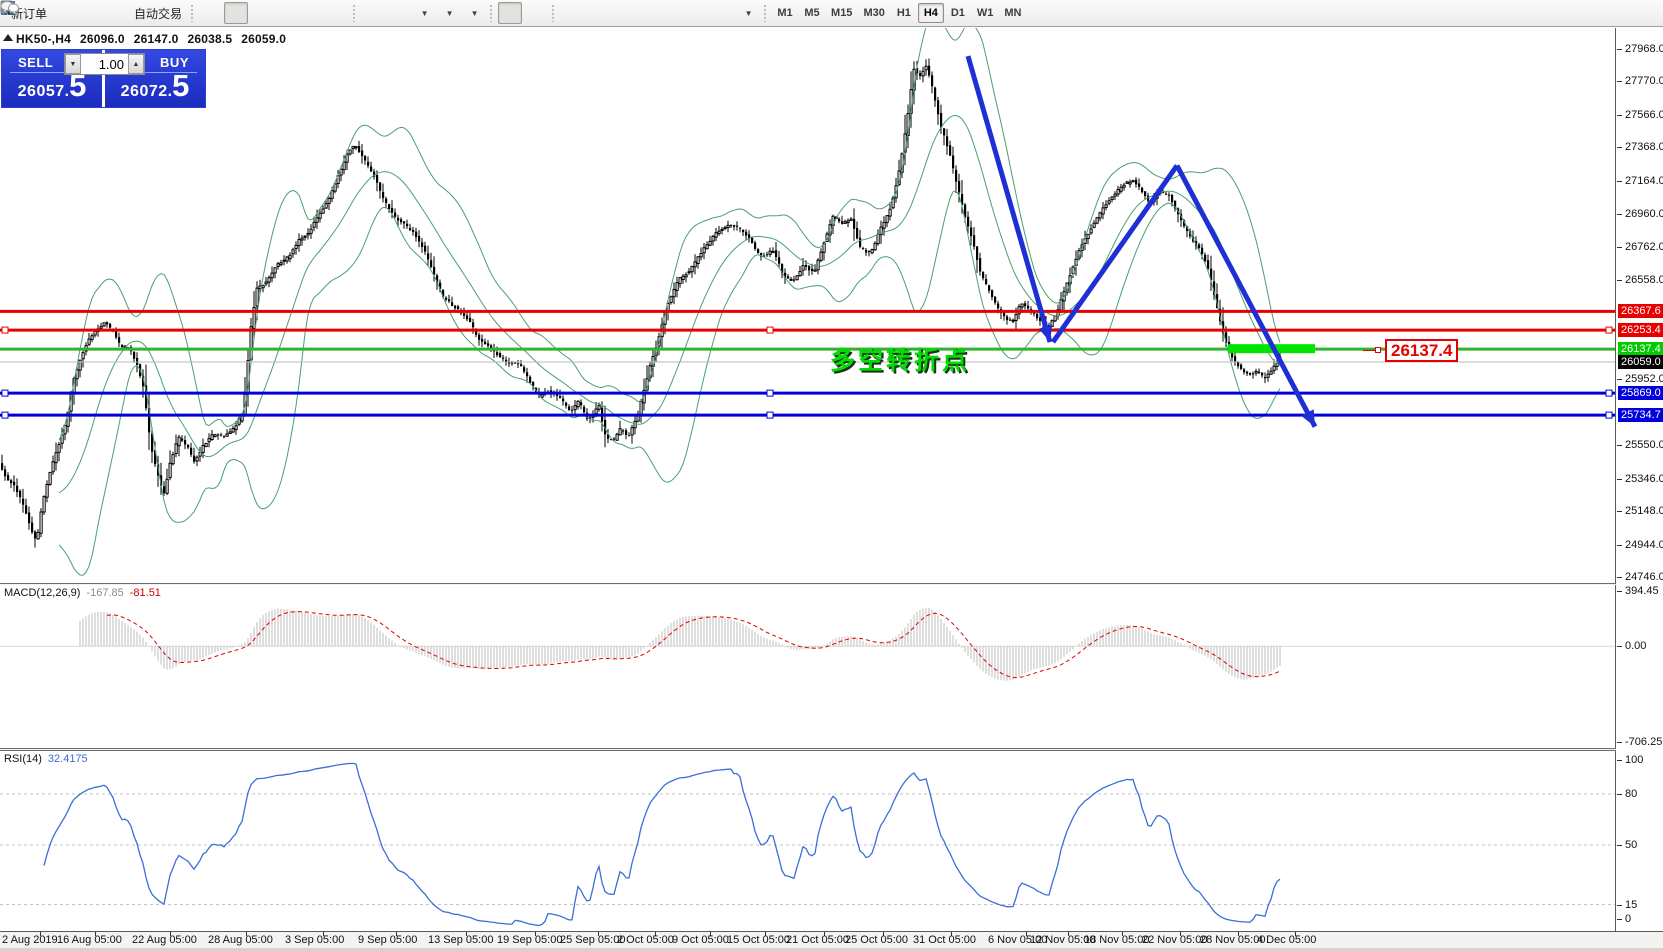  I want to click on timeframe-m30-button: M30, so click(874, 13).